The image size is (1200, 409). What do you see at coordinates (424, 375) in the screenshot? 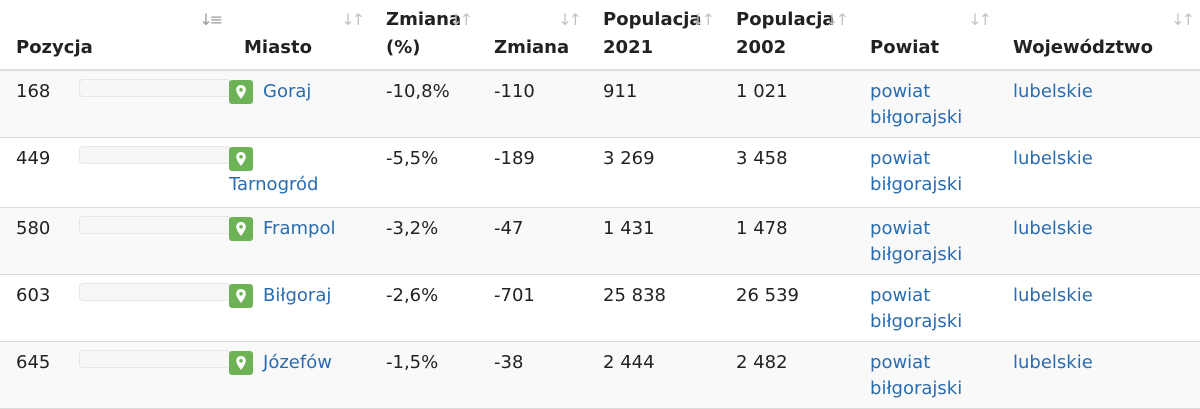
I see `change-pct-cell: -1,5%` at bounding box center [424, 375].